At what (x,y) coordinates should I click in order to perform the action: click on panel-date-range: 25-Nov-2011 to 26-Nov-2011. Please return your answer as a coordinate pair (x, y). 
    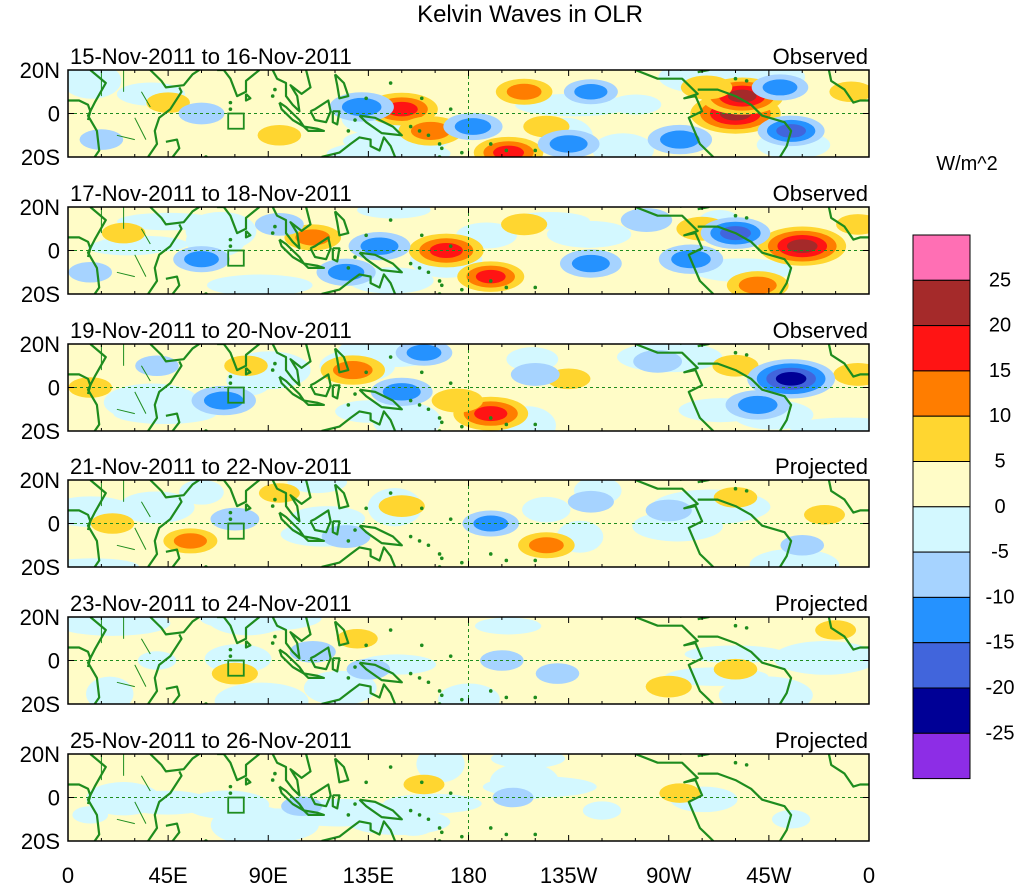
    Looking at the image, I should click on (211, 740).